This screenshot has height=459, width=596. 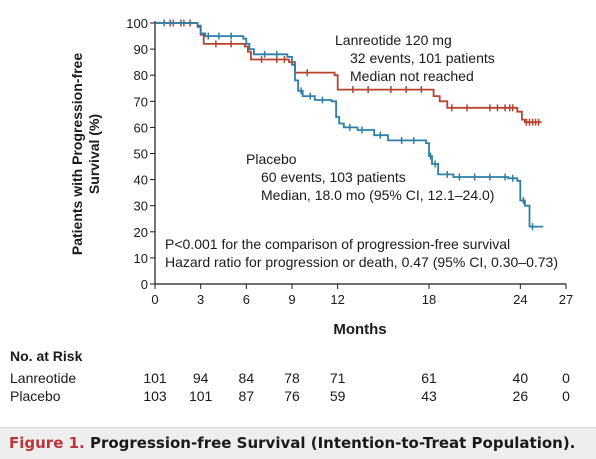 I want to click on y-tick-label-50: 50, so click(x=141, y=154).